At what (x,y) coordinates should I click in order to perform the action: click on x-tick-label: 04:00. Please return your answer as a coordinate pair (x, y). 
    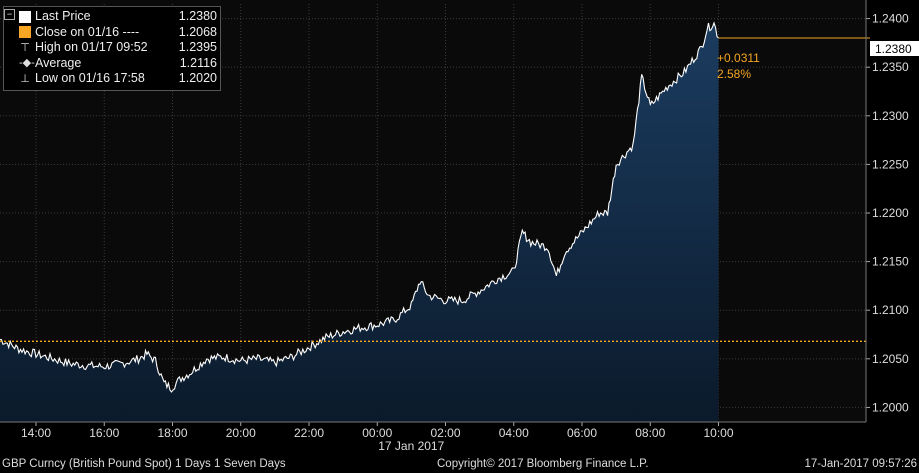
    Looking at the image, I should click on (514, 433).